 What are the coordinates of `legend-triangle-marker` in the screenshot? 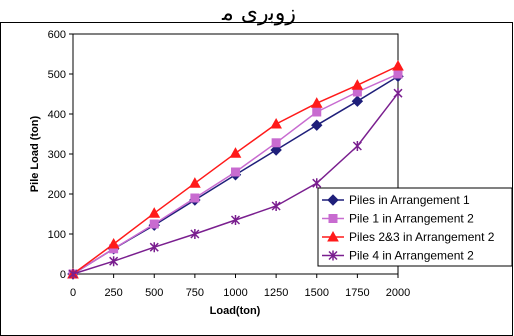 It's located at (333, 236).